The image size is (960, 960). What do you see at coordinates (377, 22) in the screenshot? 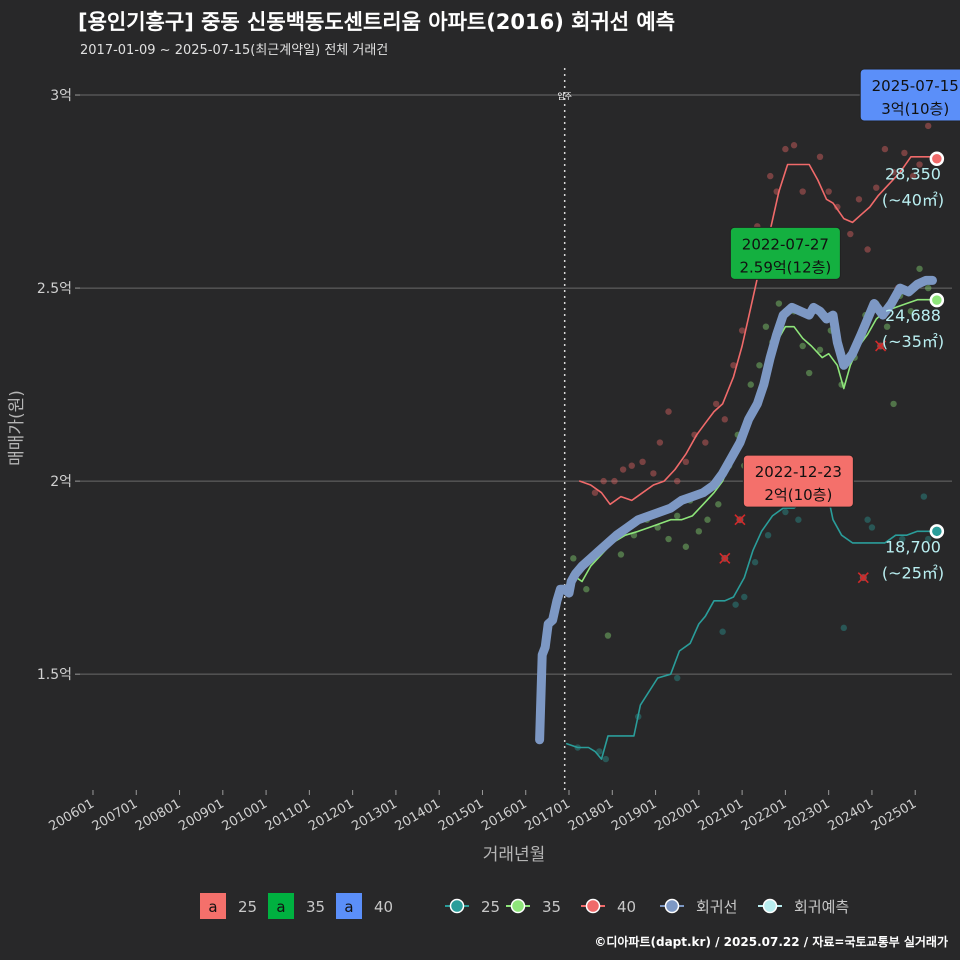
I see `chart-title: [용인기흥구] 중동 신동백동도센트리움 아파트(2016) 회귀선 예측` at bounding box center [377, 22].